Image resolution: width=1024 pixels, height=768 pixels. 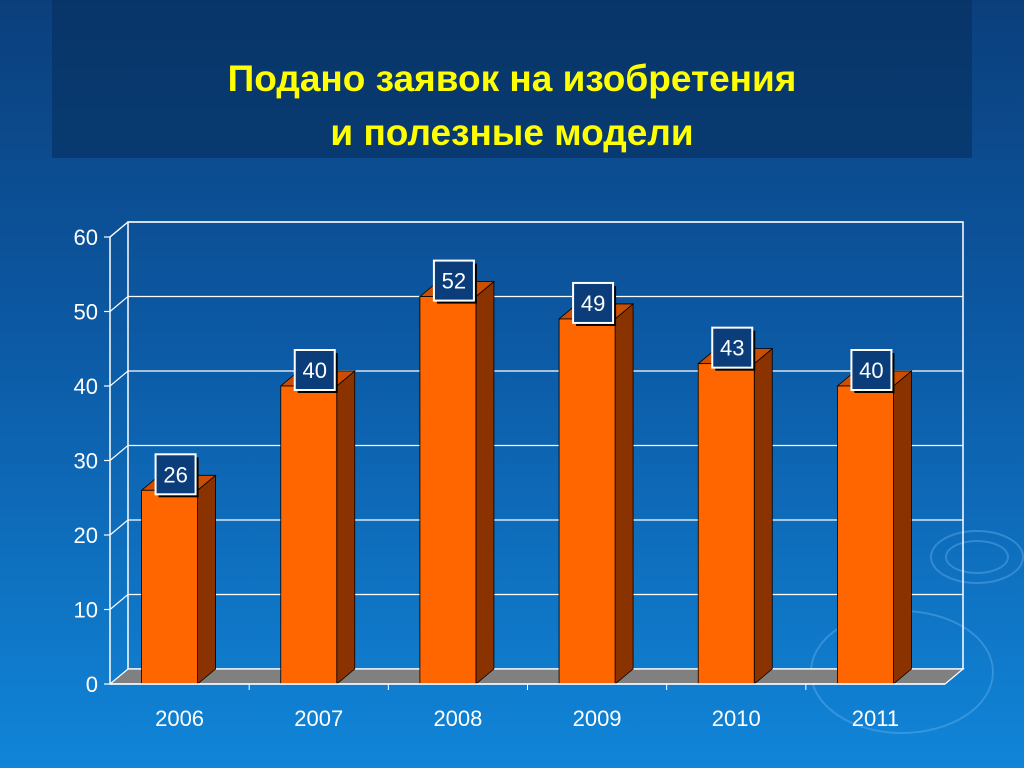 I want to click on title-line-1: Подано заявок на изобретения, so click(x=512, y=78).